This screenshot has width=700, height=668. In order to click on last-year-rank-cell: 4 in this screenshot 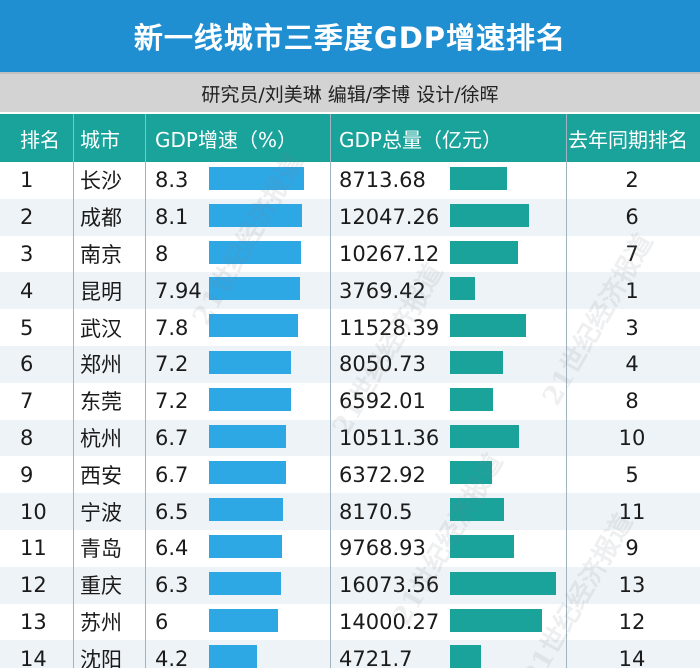, I will do `click(632, 364)`.